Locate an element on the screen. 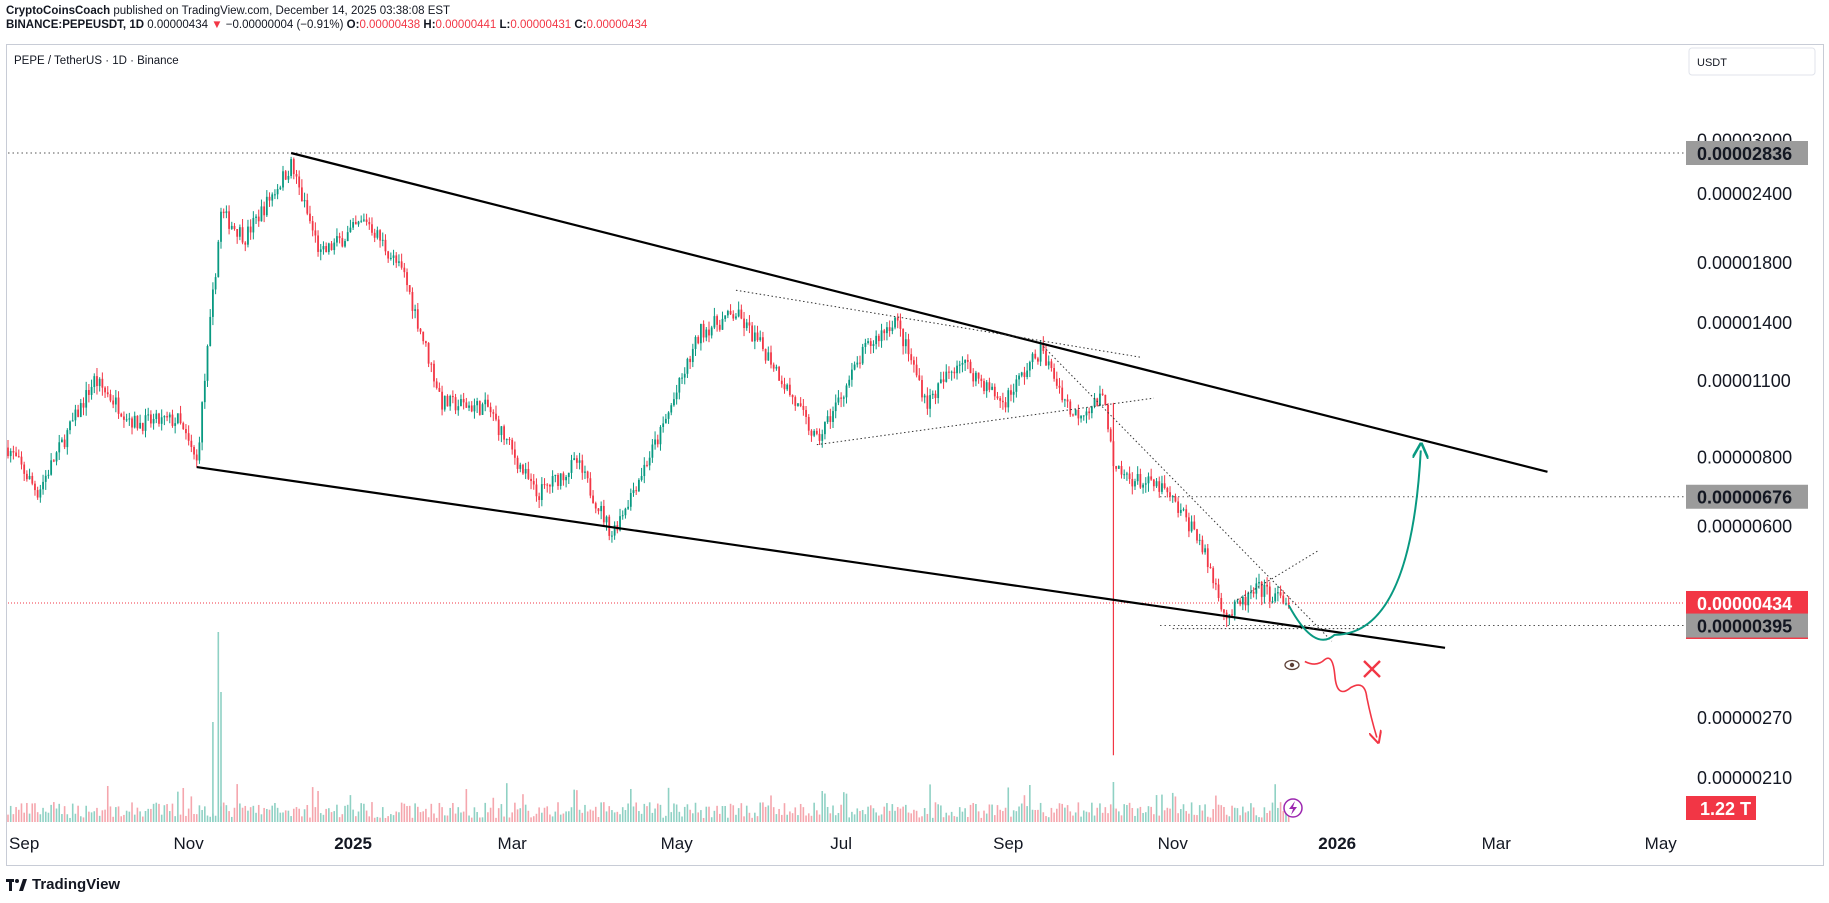 This screenshot has width=1829, height=903. time-tick: 2025 is located at coordinates (353, 843).